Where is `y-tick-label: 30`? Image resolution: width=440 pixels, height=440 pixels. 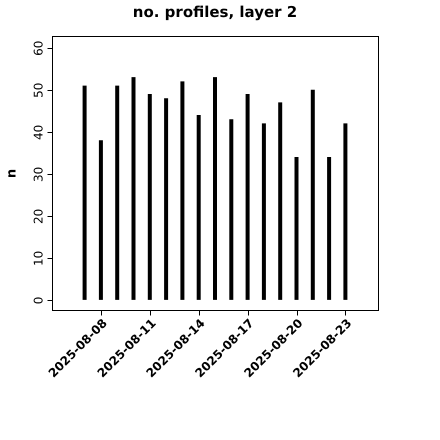 y-tick-label: 30 is located at coordinates (39, 174).